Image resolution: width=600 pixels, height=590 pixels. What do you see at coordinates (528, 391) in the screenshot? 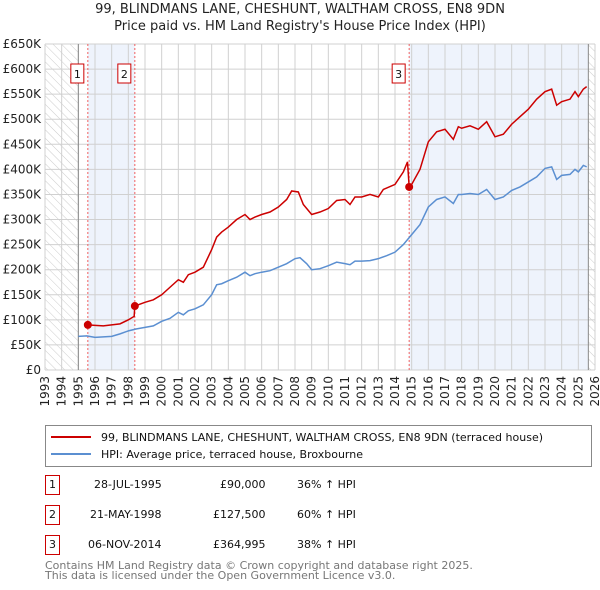
I see `x-tick-label: 2022` at bounding box center [528, 391].